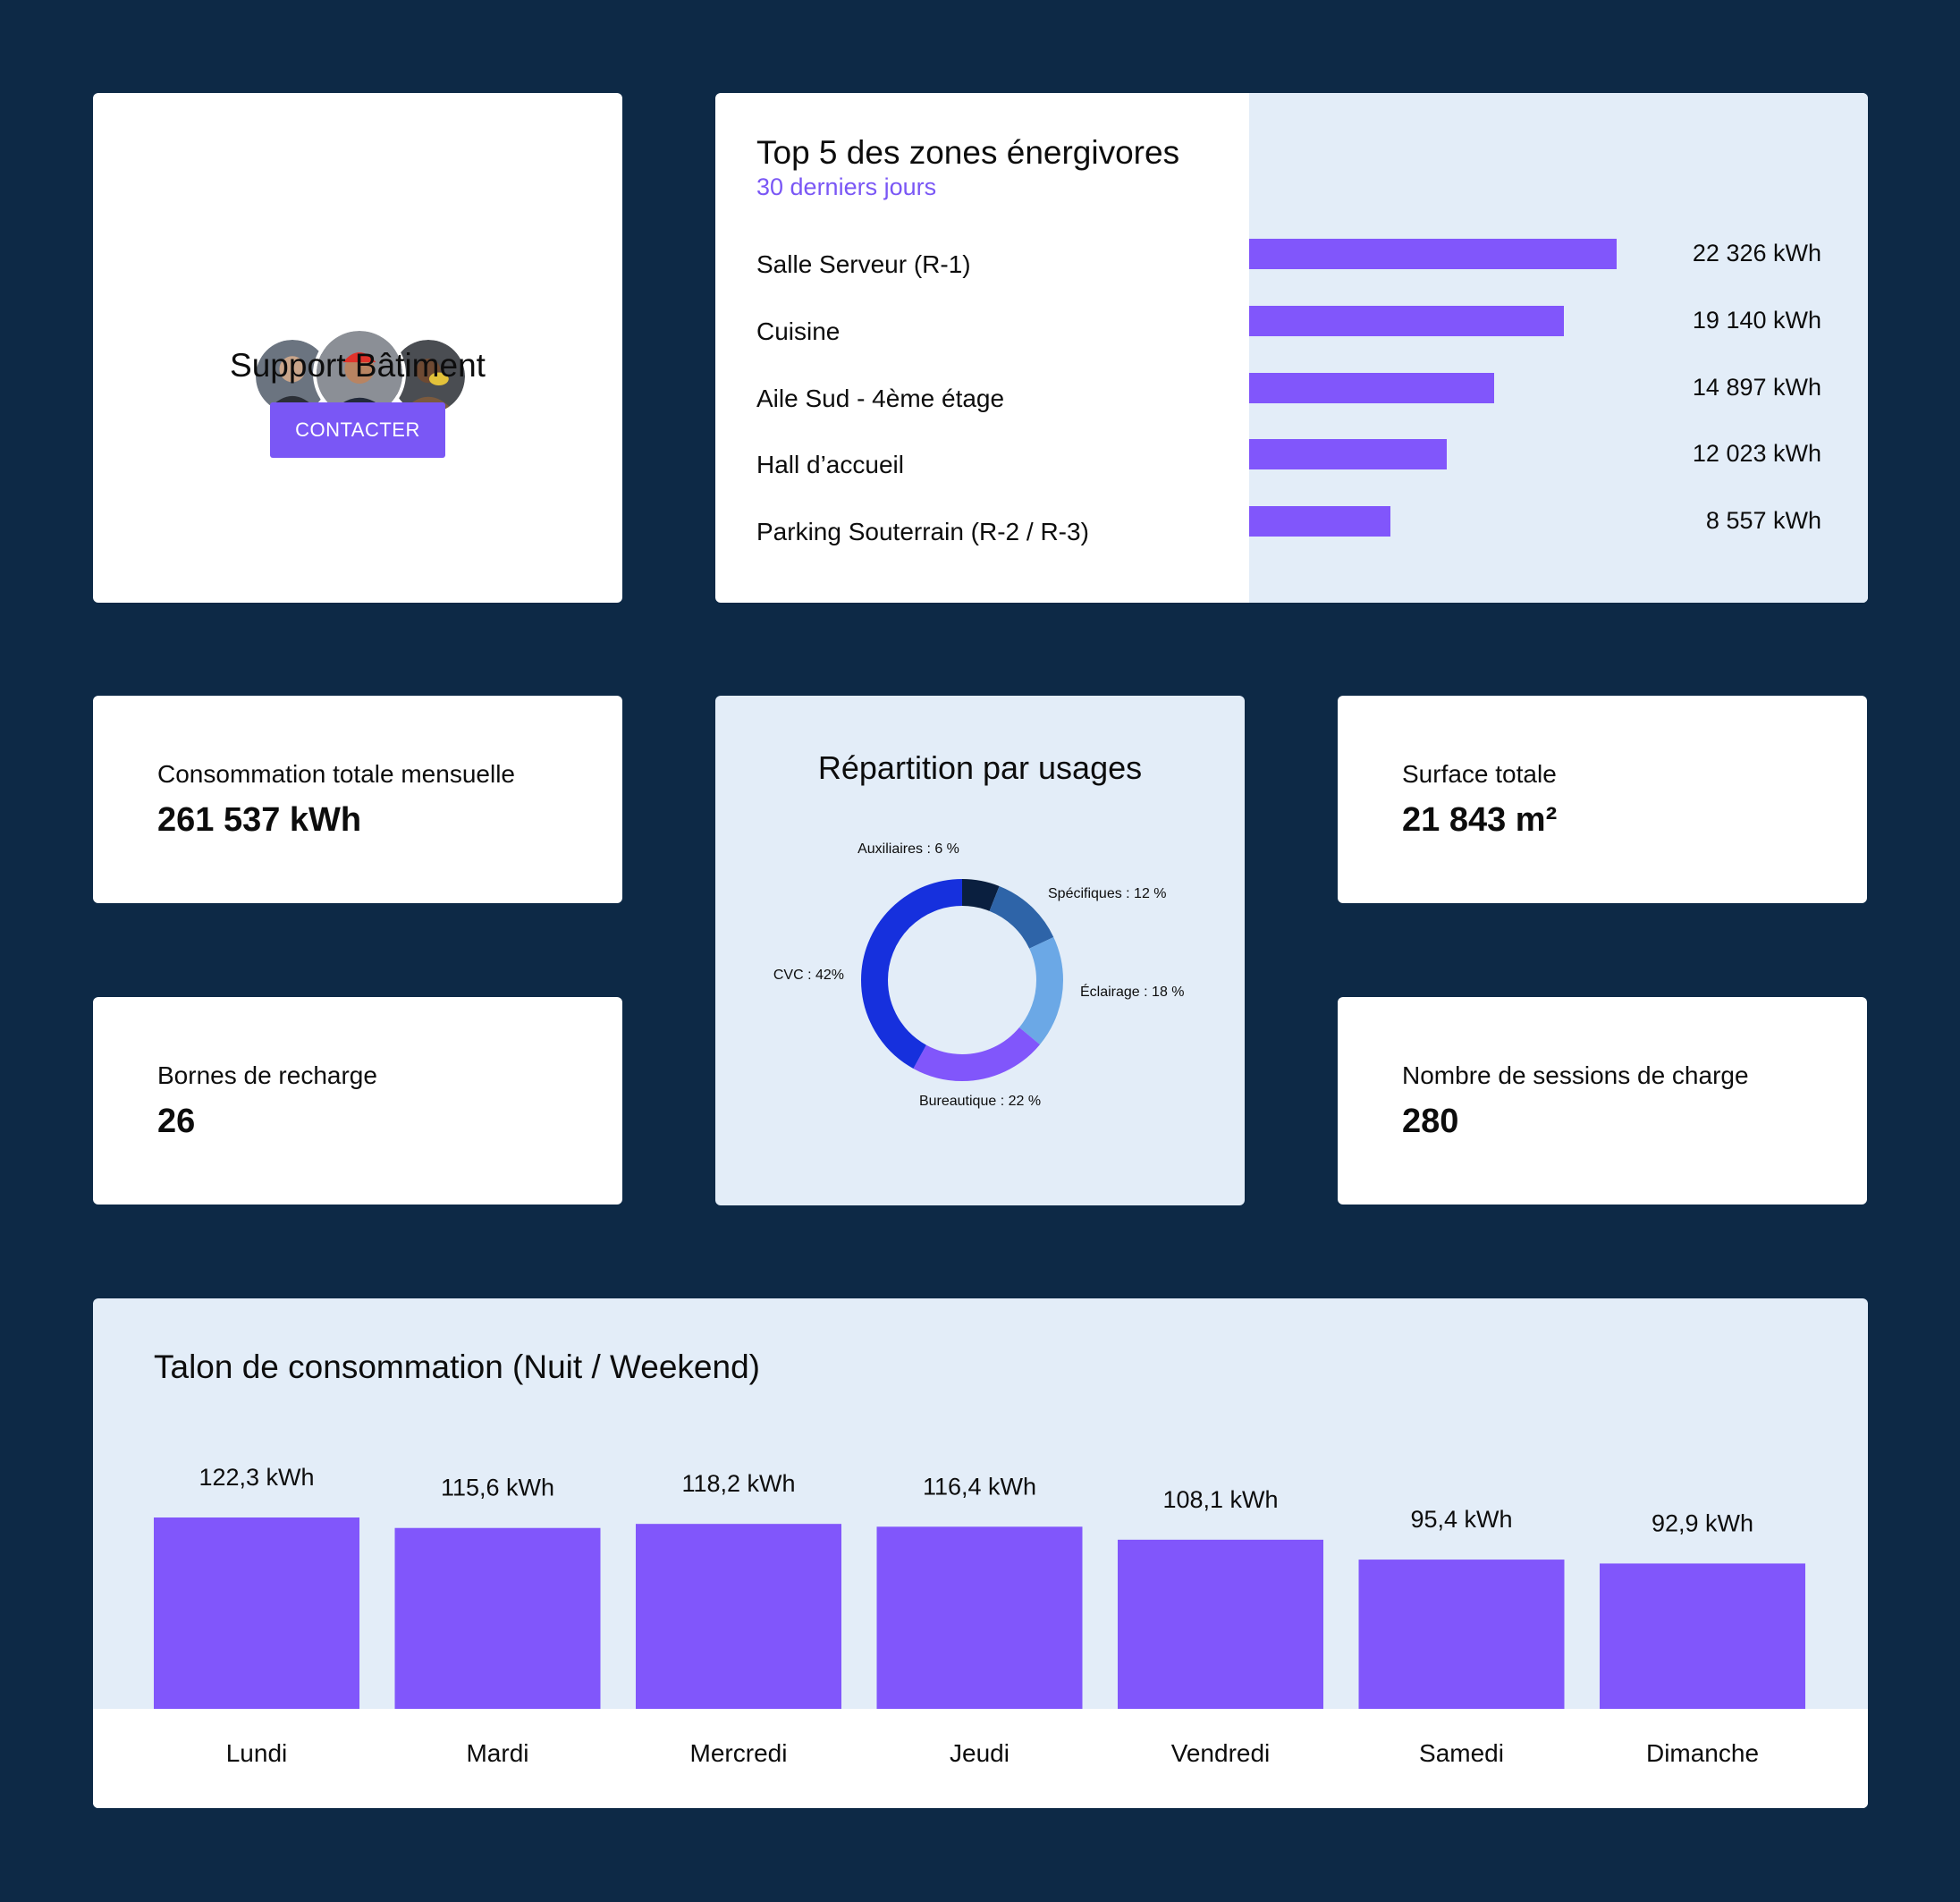 The height and width of the screenshot is (1902, 1960). What do you see at coordinates (1479, 774) in the screenshot?
I see `kpi-label: Surface totale` at bounding box center [1479, 774].